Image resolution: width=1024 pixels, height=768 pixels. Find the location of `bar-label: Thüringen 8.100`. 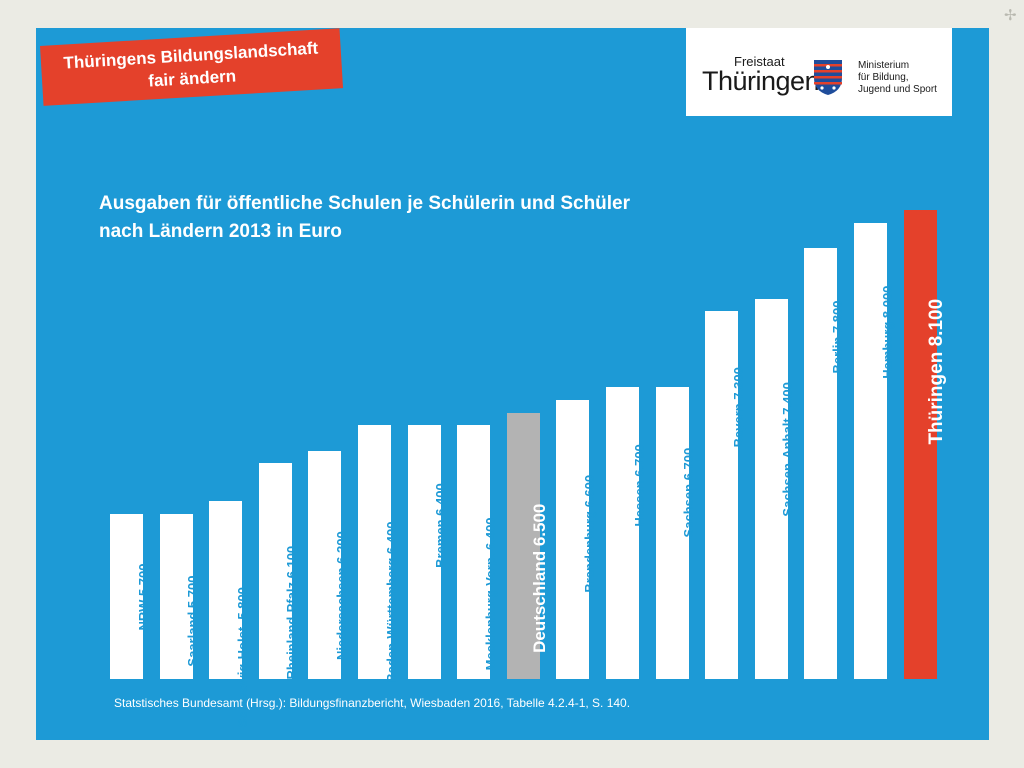

bar-label: Thüringen 8.100 is located at coordinates (937, 371).